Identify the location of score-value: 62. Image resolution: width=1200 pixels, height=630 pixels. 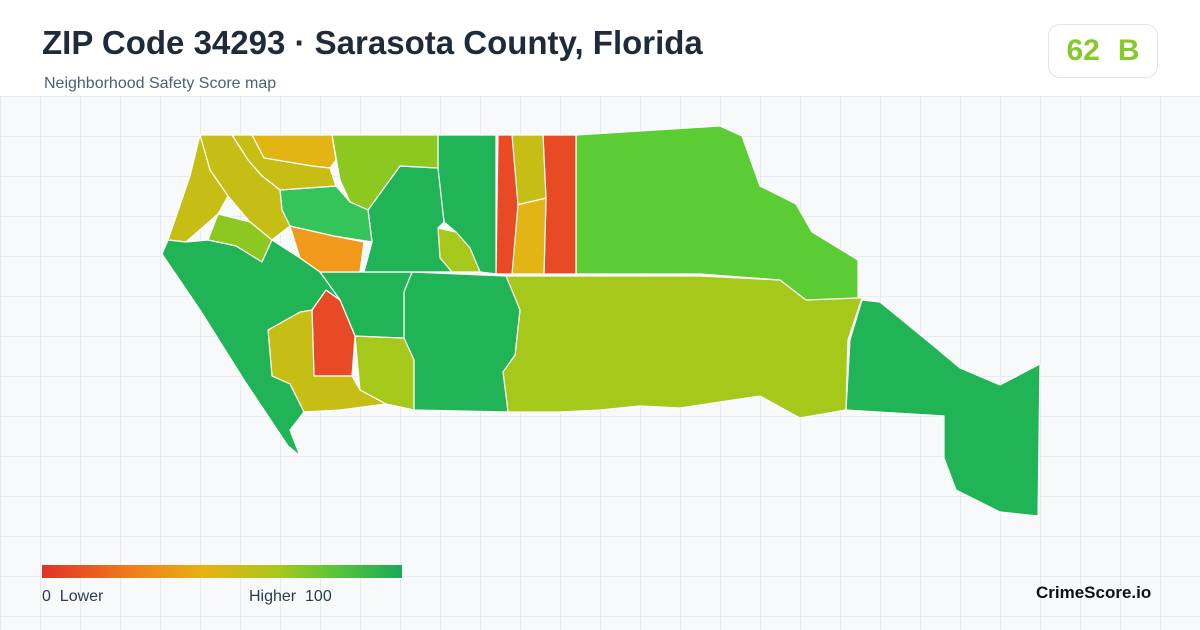
(1083, 50).